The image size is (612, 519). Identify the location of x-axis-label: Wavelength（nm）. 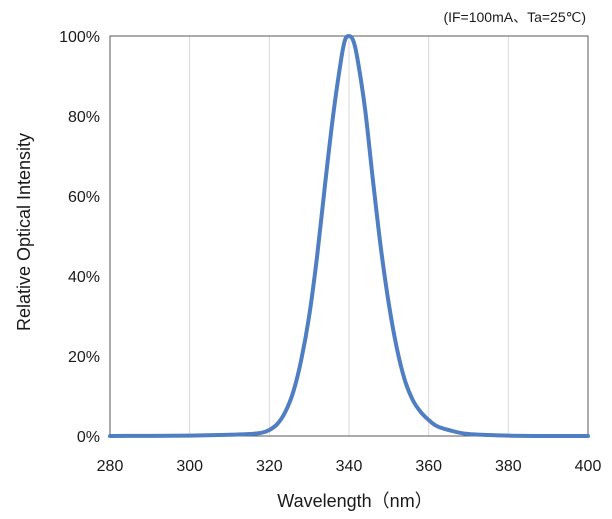
(354, 501).